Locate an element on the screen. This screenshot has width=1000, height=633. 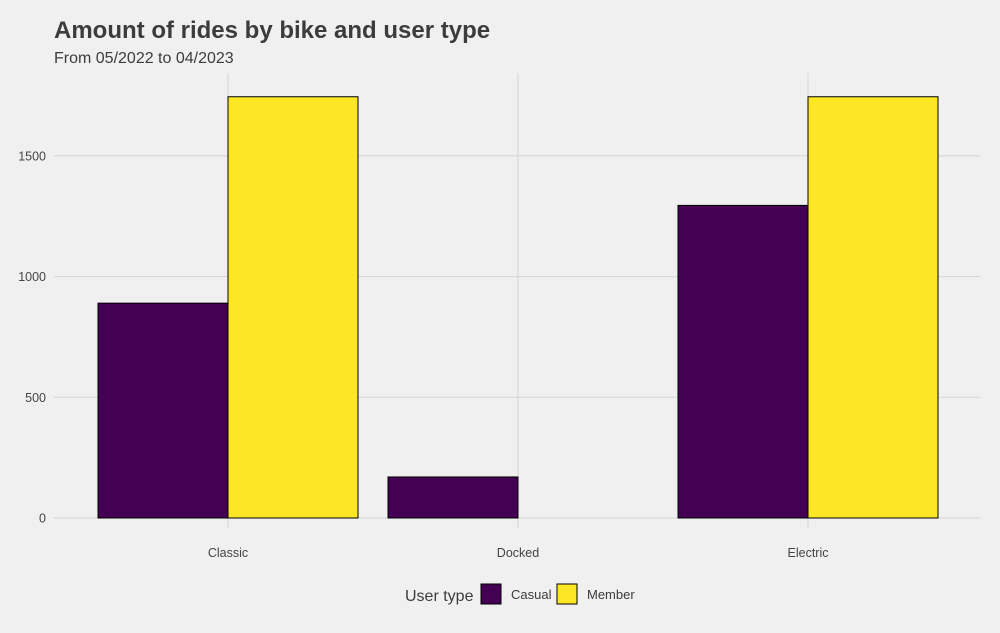
legend: User type Casual Member is located at coordinates (520, 594).